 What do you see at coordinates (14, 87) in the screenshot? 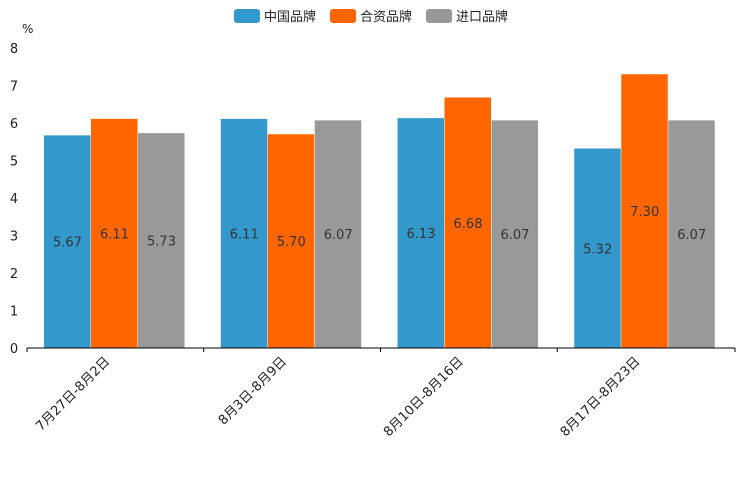
I see `y-tick-label: 7` at bounding box center [14, 87].